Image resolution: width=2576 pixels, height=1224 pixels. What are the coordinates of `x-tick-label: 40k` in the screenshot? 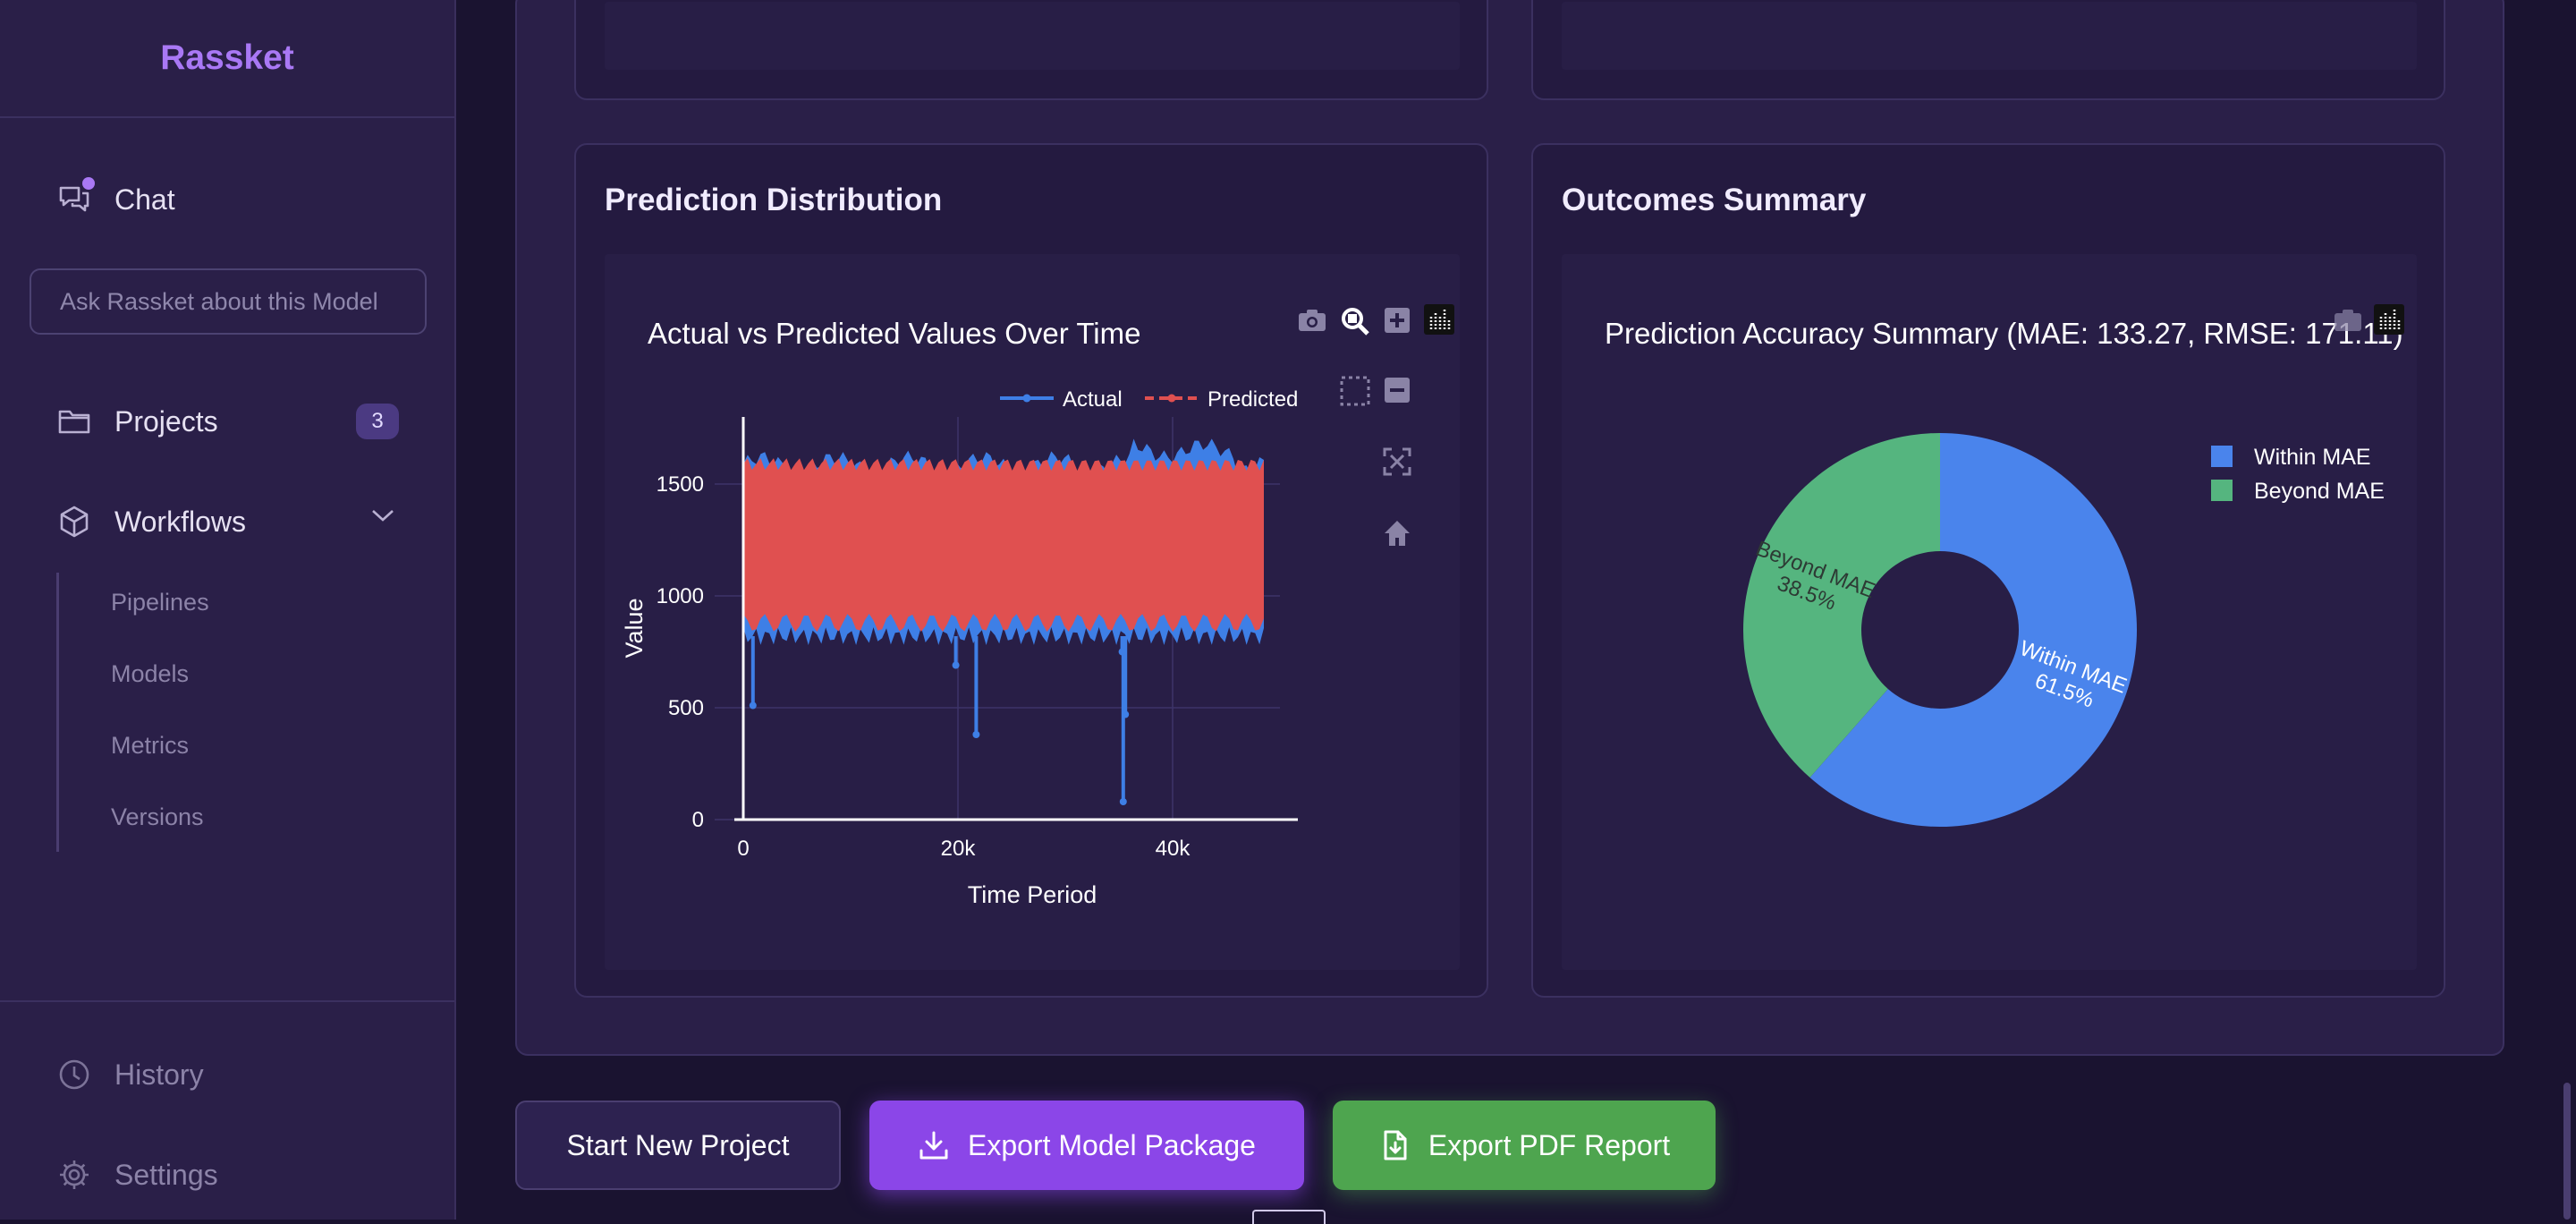 It's located at (1173, 849).